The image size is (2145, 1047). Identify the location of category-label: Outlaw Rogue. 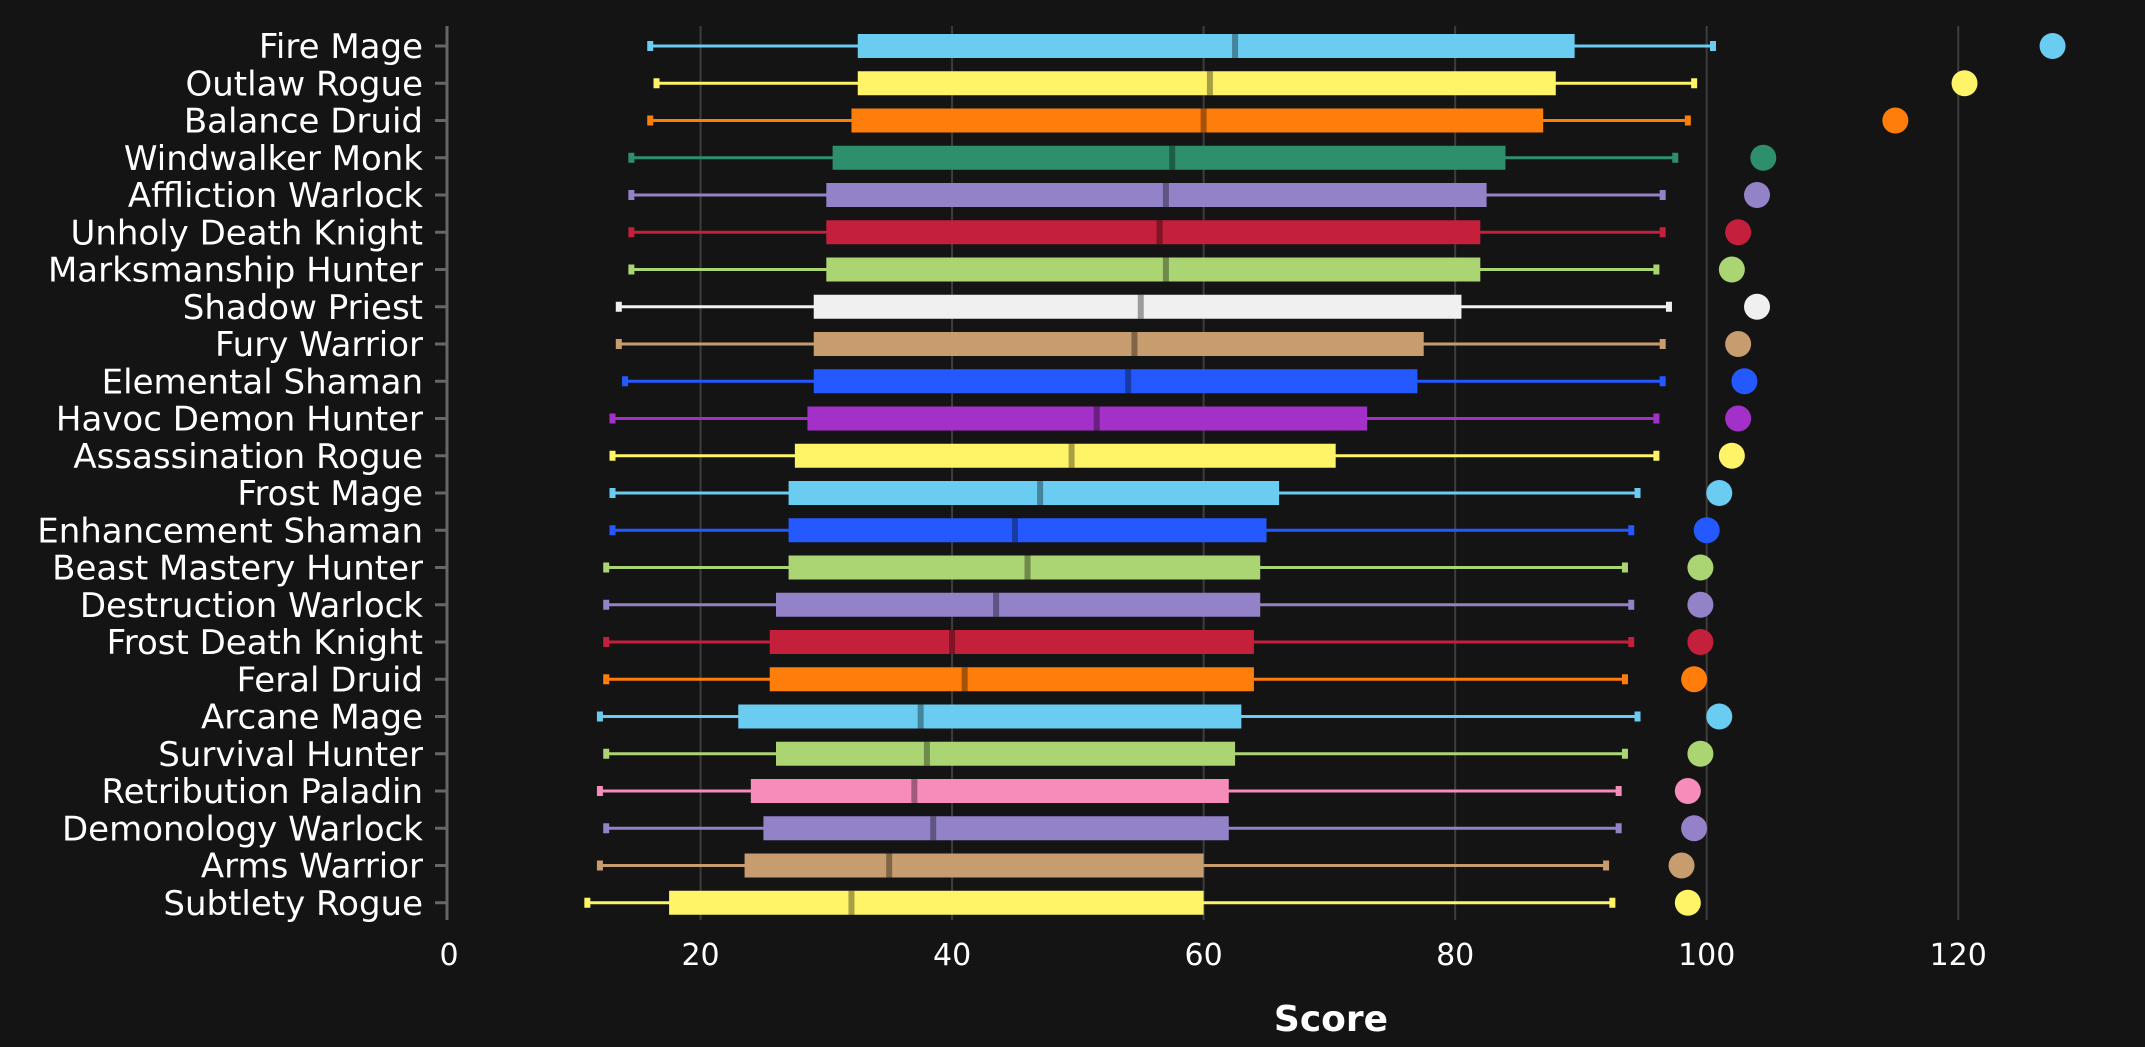
(305, 84).